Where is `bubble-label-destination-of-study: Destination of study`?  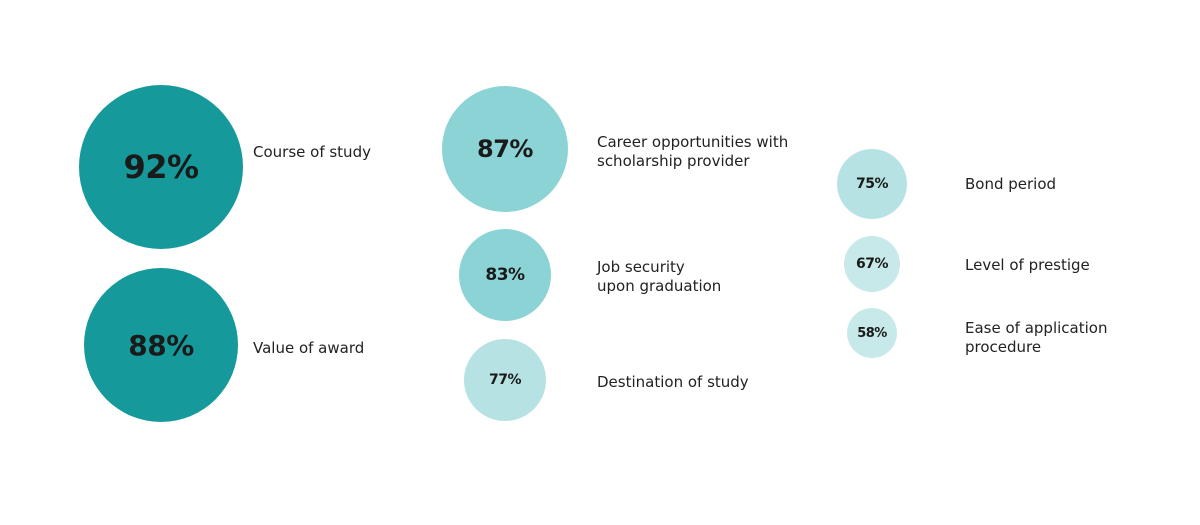 bubble-label-destination-of-study: Destination of study is located at coordinates (673, 381).